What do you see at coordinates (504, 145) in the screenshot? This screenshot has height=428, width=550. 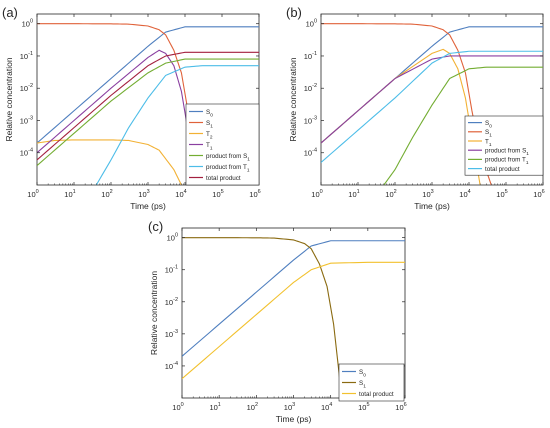 I see `legend-box` at bounding box center [504, 145].